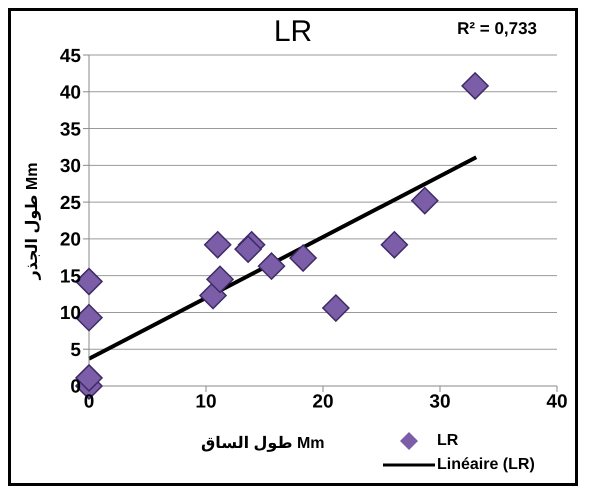 The height and width of the screenshot is (497, 589). I want to click on x-tick-label: 40, so click(557, 401).